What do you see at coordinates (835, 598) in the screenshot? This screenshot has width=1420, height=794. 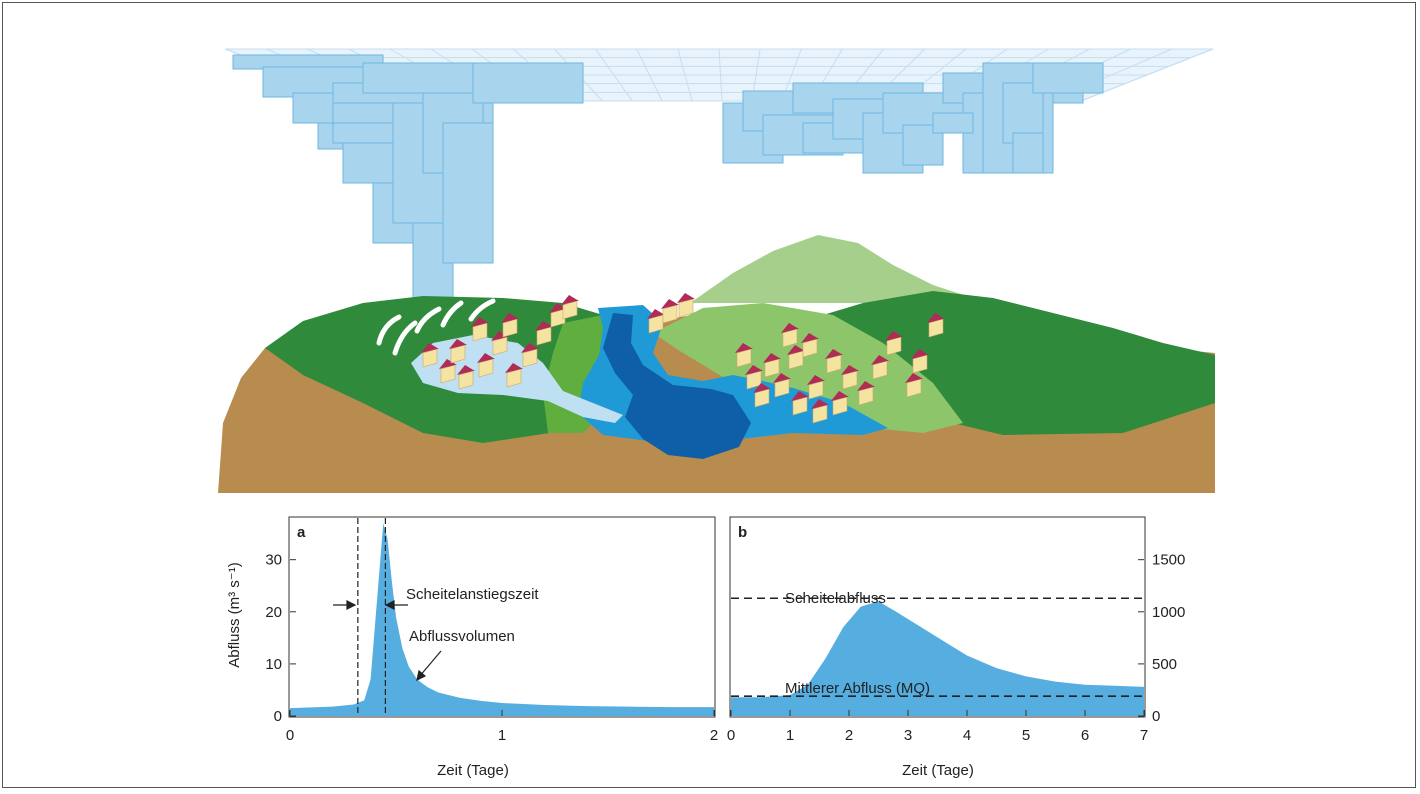 I see `annotation-peak: Scheitelabfluss` at bounding box center [835, 598].